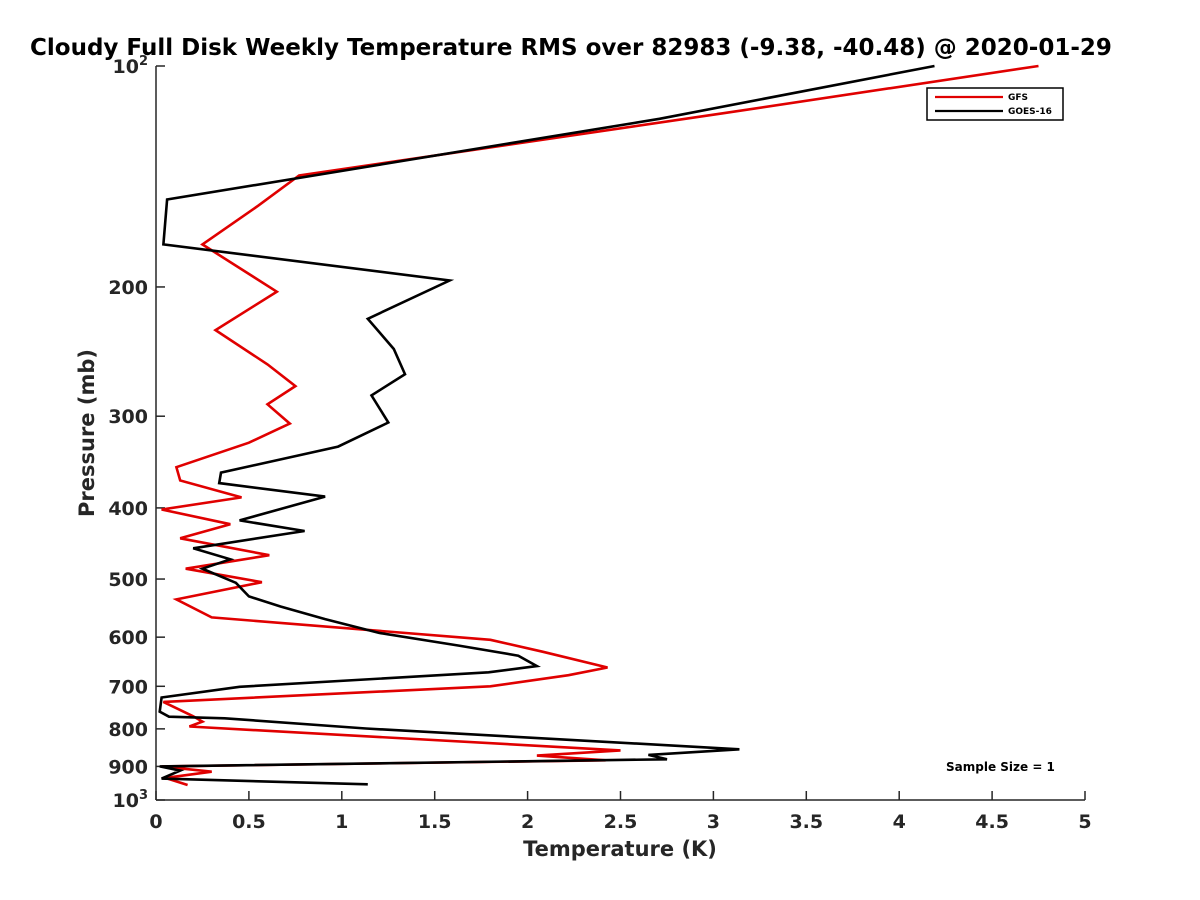  I want to click on y-tick-label: 200, so click(128, 288).